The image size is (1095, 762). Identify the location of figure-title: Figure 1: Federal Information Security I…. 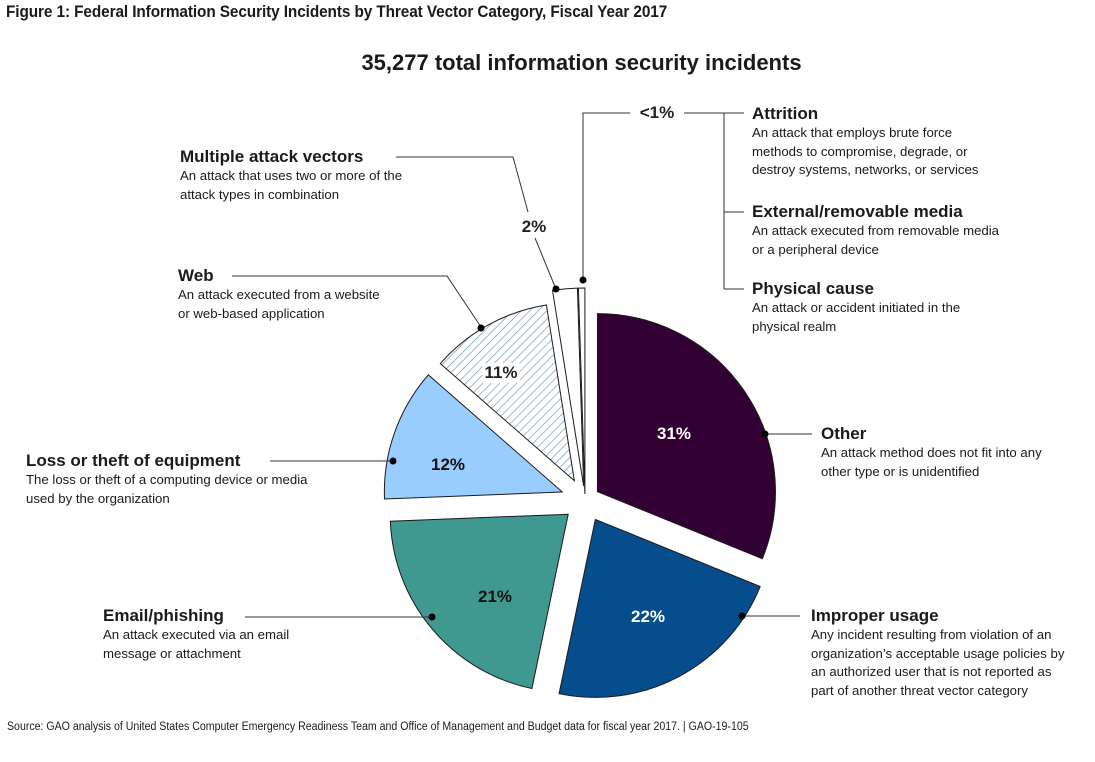
(337, 12).